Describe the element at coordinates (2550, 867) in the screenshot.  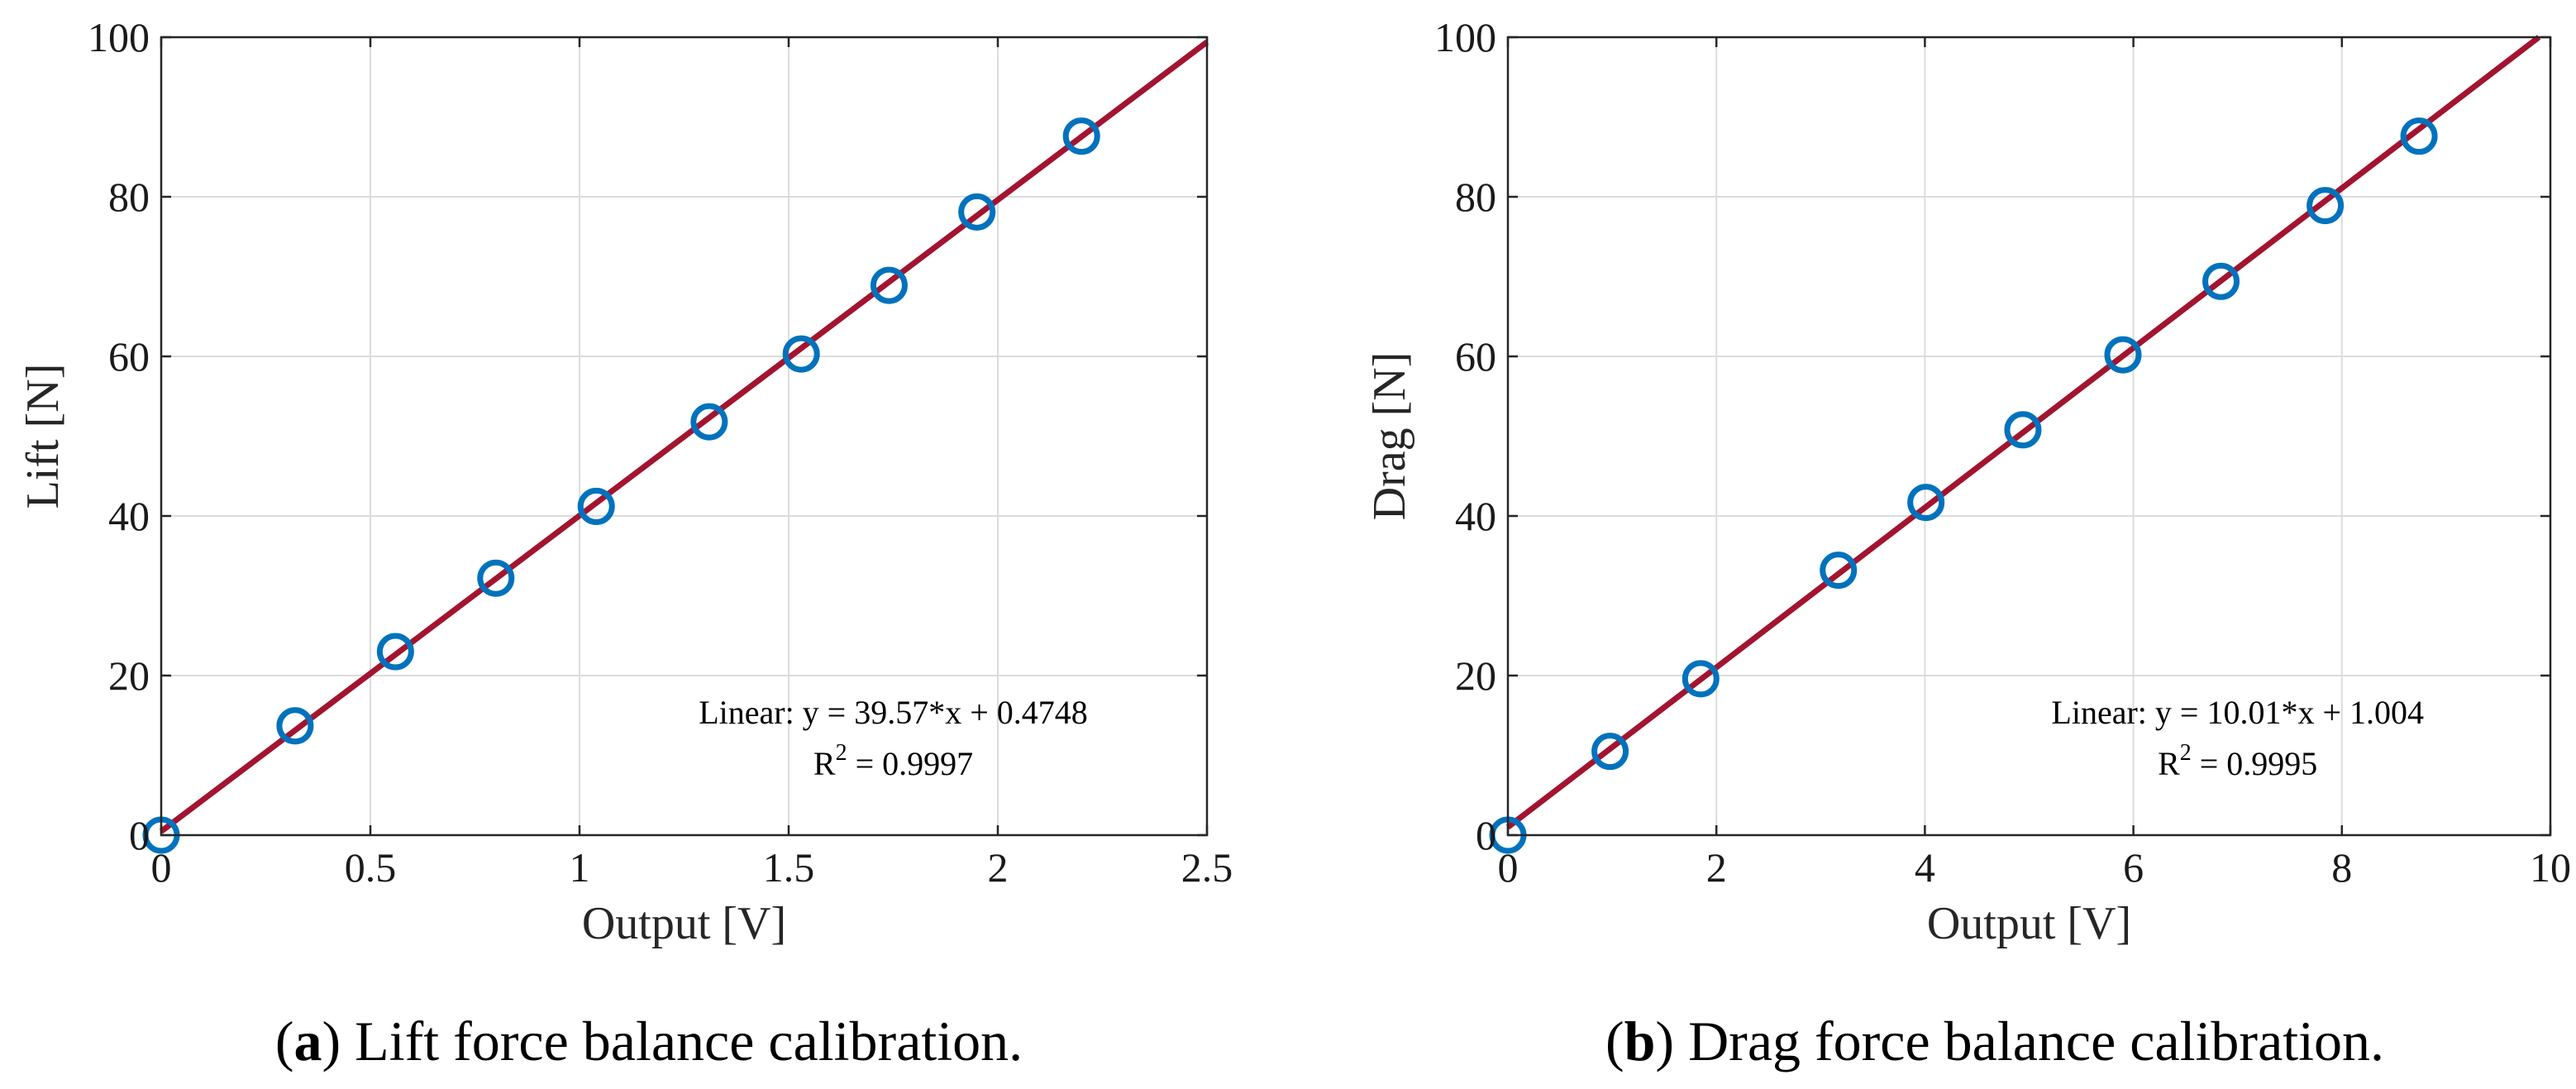
I see `x-tick-label: 10` at that location.